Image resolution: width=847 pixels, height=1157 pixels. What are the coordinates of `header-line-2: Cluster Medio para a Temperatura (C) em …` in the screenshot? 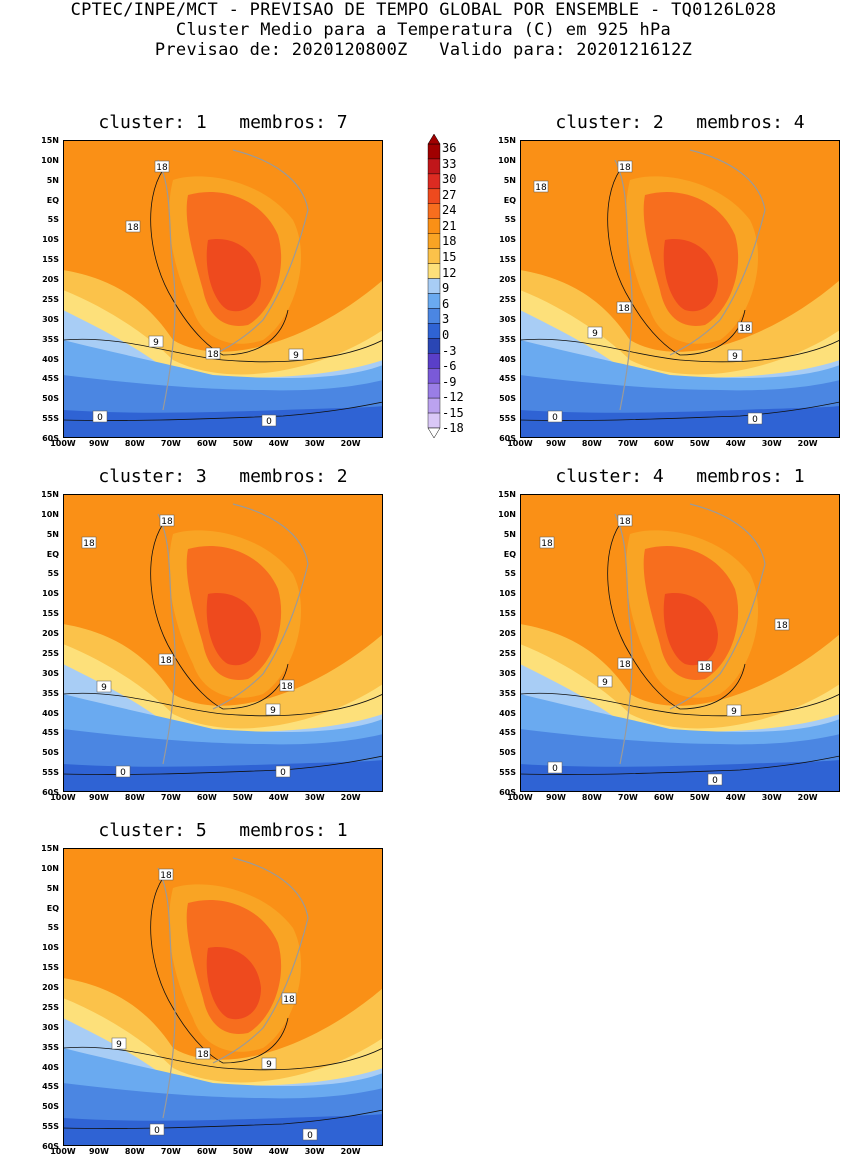 It's located at (423, 30).